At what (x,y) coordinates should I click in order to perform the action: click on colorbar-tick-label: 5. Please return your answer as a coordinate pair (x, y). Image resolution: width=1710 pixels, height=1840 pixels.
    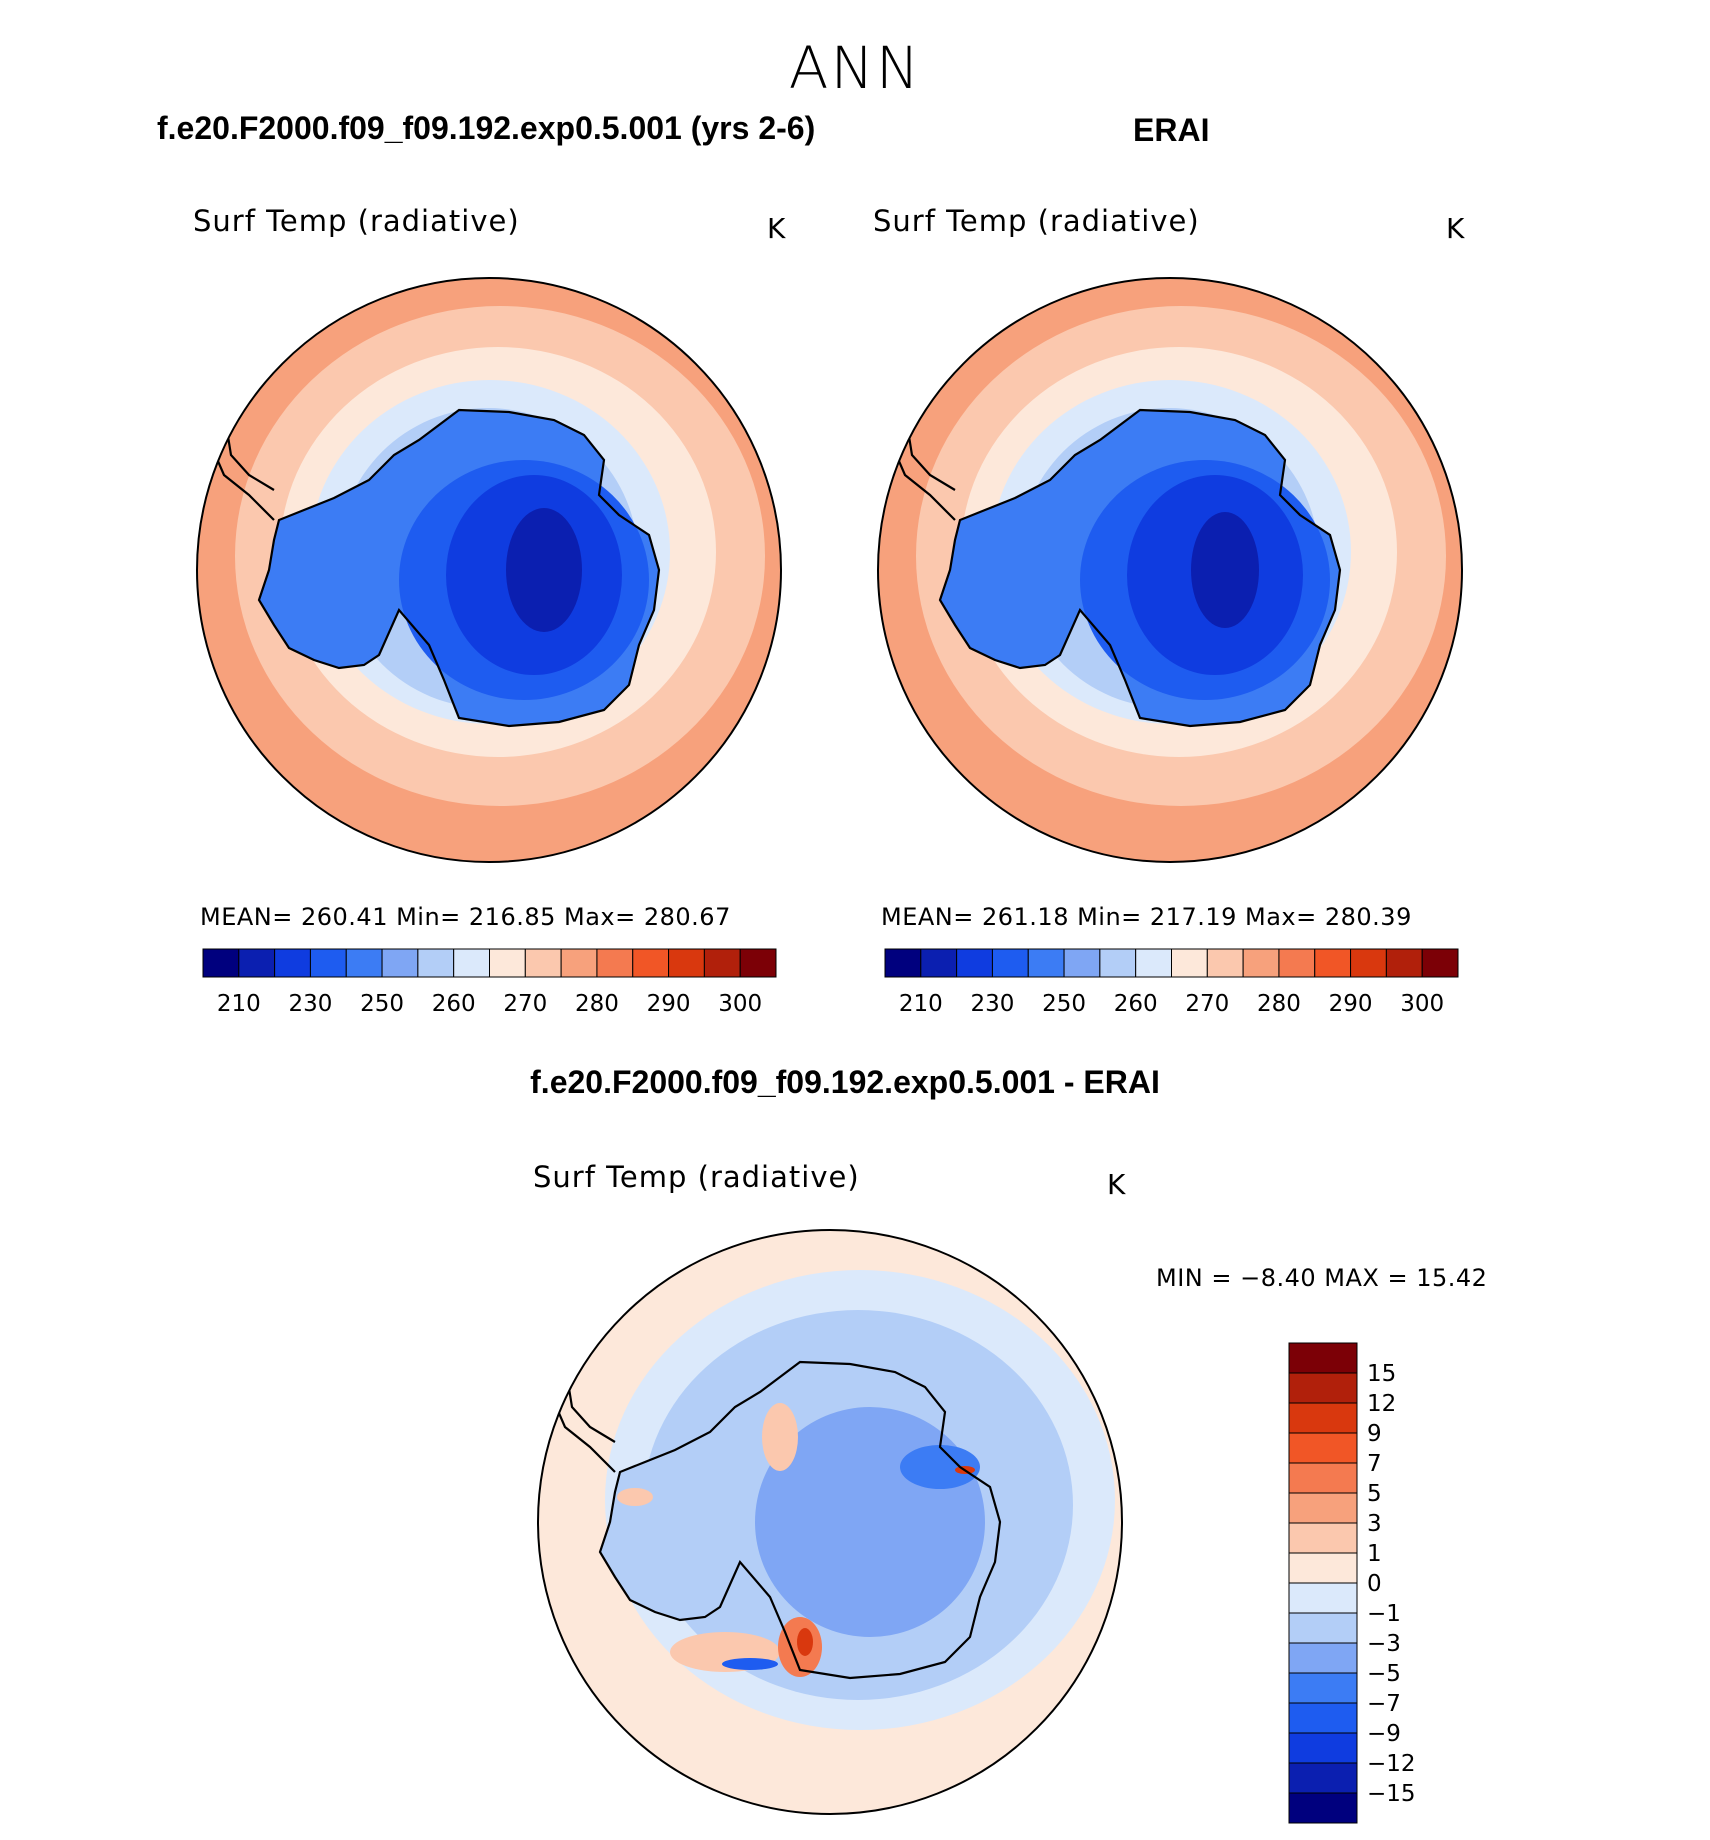
    Looking at the image, I should click on (1374, 1494).